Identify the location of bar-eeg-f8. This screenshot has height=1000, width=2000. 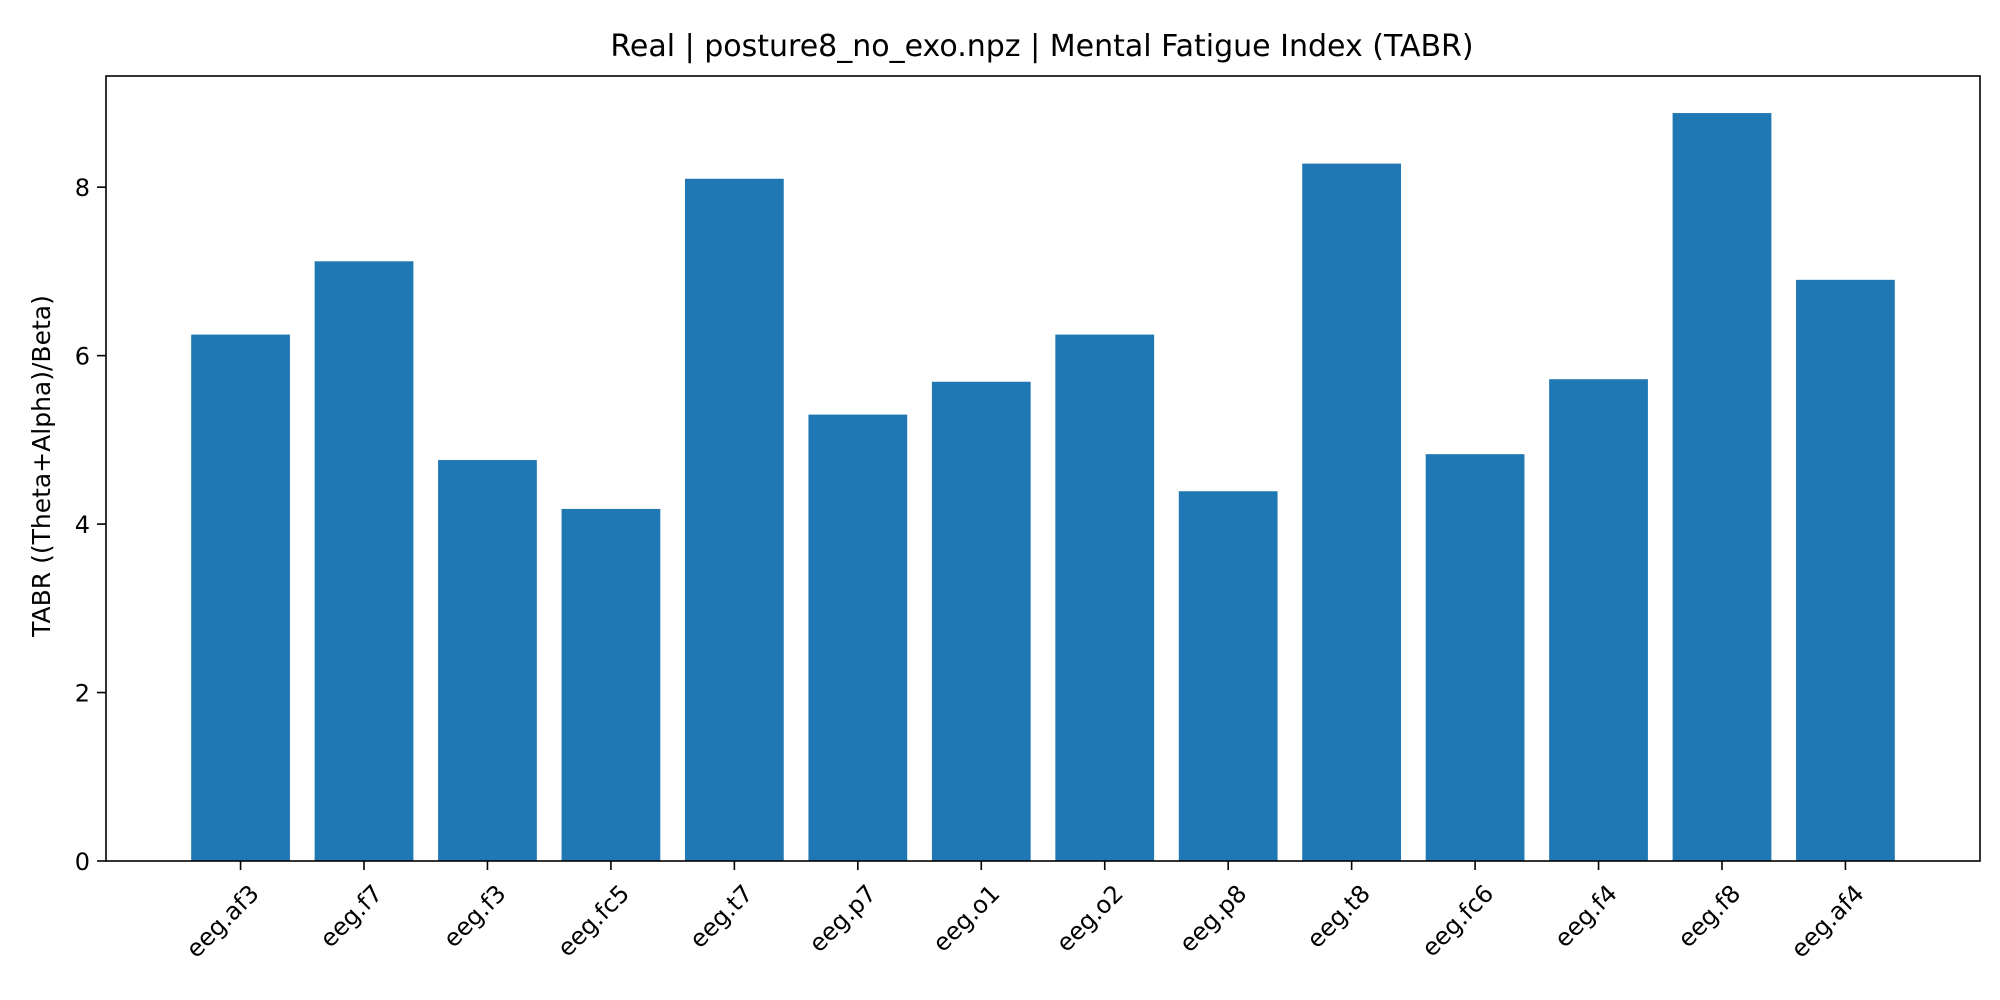
(1722, 487).